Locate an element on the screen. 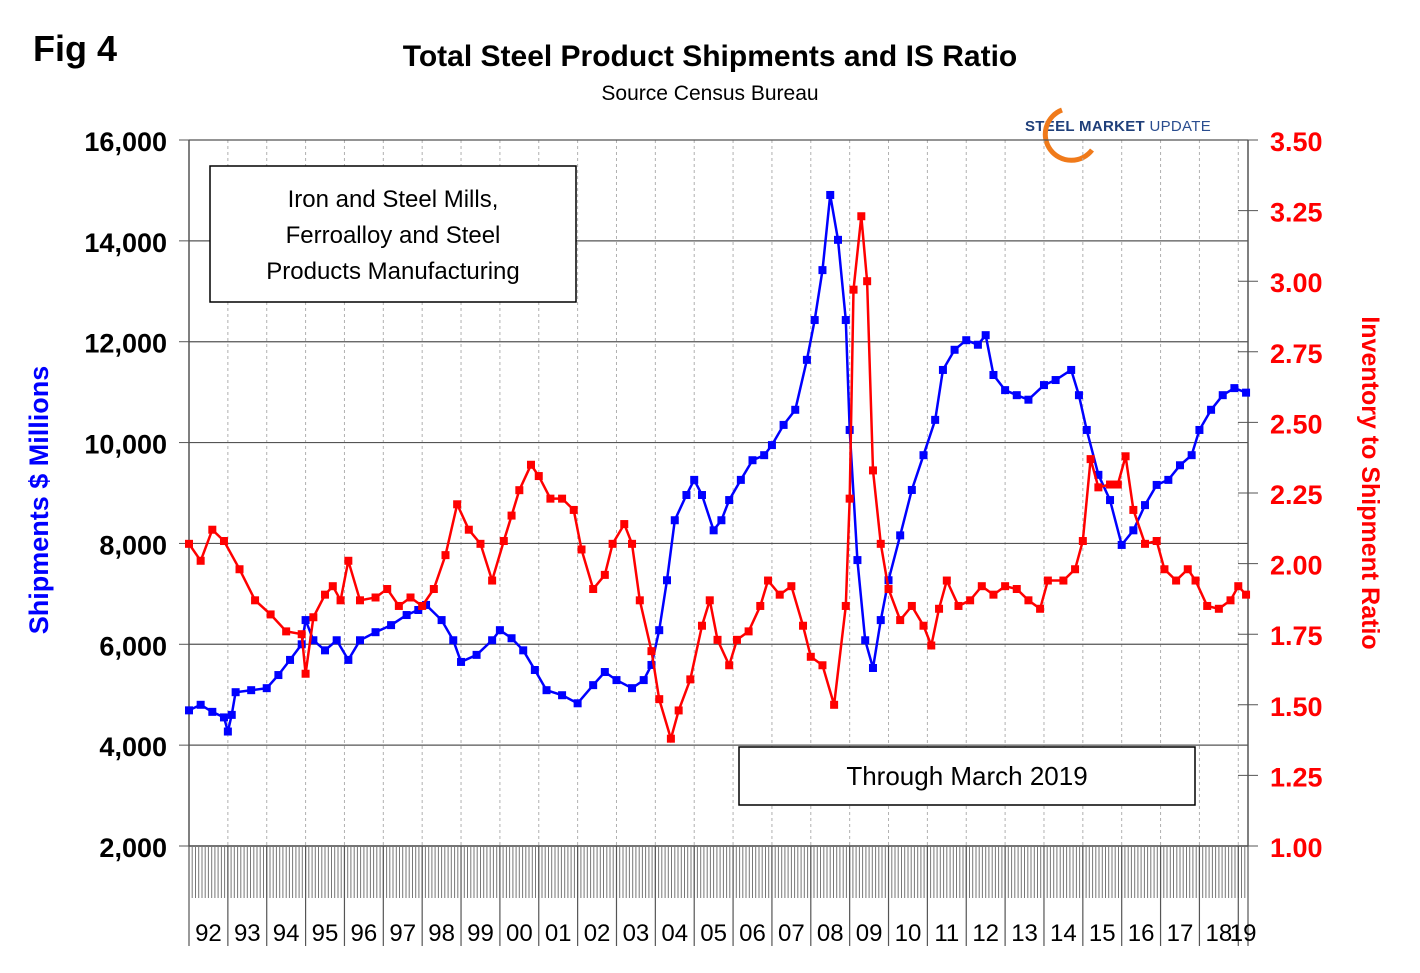 The width and height of the screenshot is (1420, 973). y2-tick-label: 2.00 is located at coordinates (1296, 566).